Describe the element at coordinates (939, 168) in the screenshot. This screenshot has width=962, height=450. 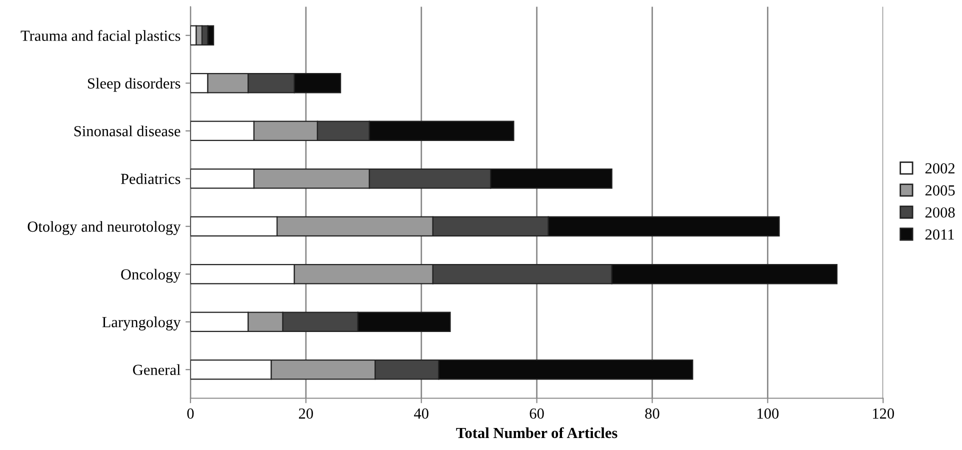
I see `legend-label: 2002` at that location.